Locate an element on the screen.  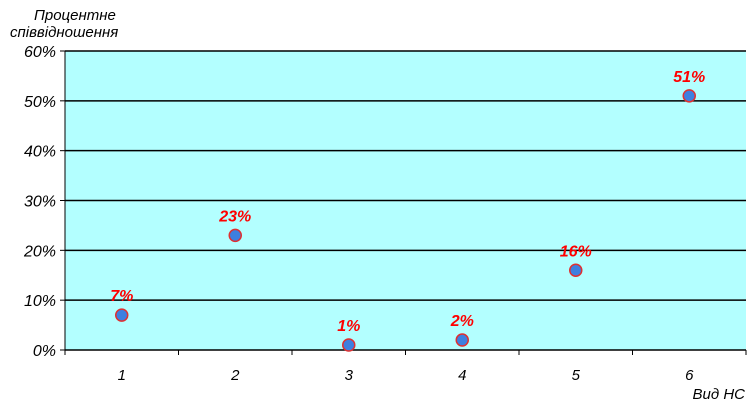
y-tick-label: 20% is located at coordinates (39, 251).